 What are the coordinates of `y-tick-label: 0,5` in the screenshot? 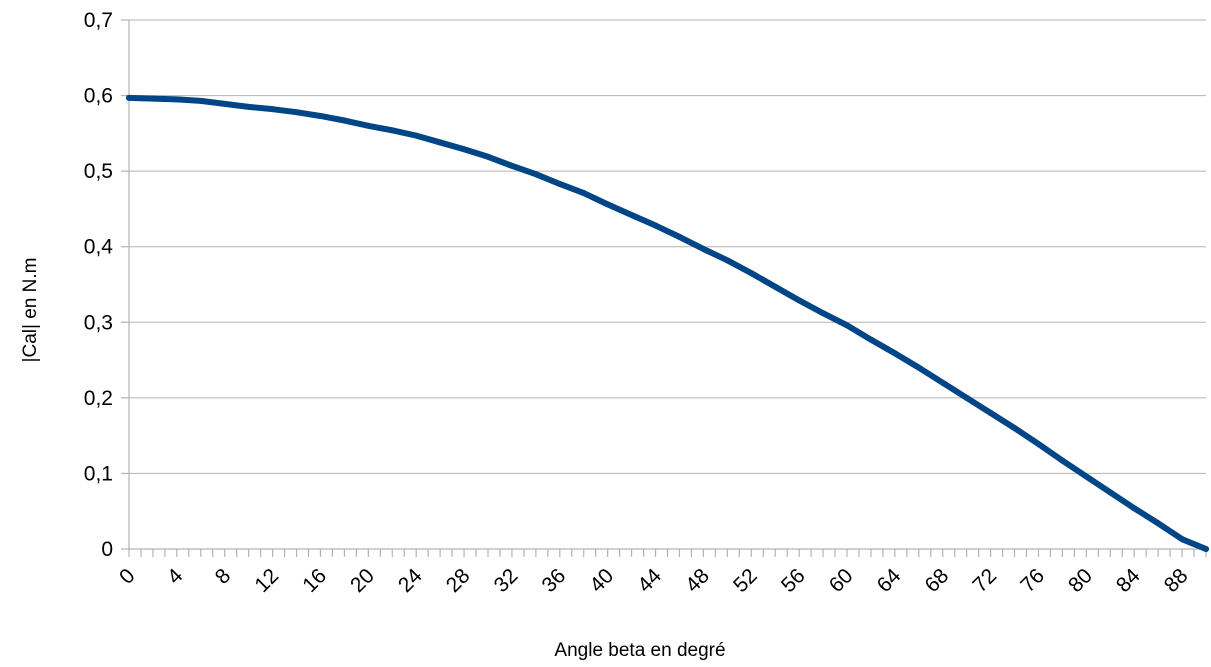 It's located at (98, 171).